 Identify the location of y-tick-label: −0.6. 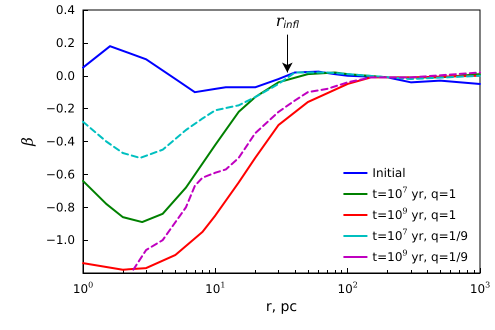
(60, 174).